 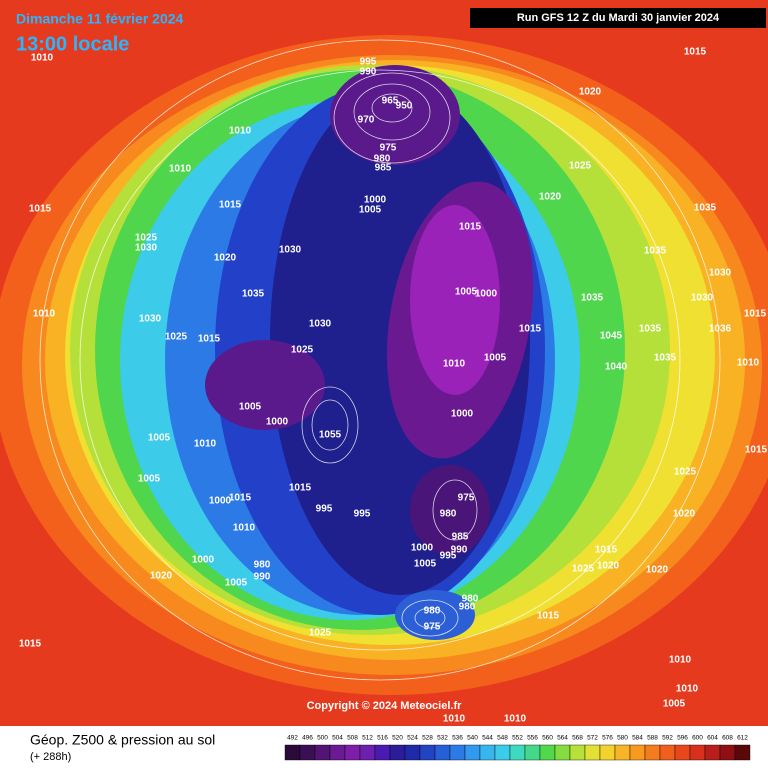 I want to click on scale-label: 516, so click(x=382, y=738).